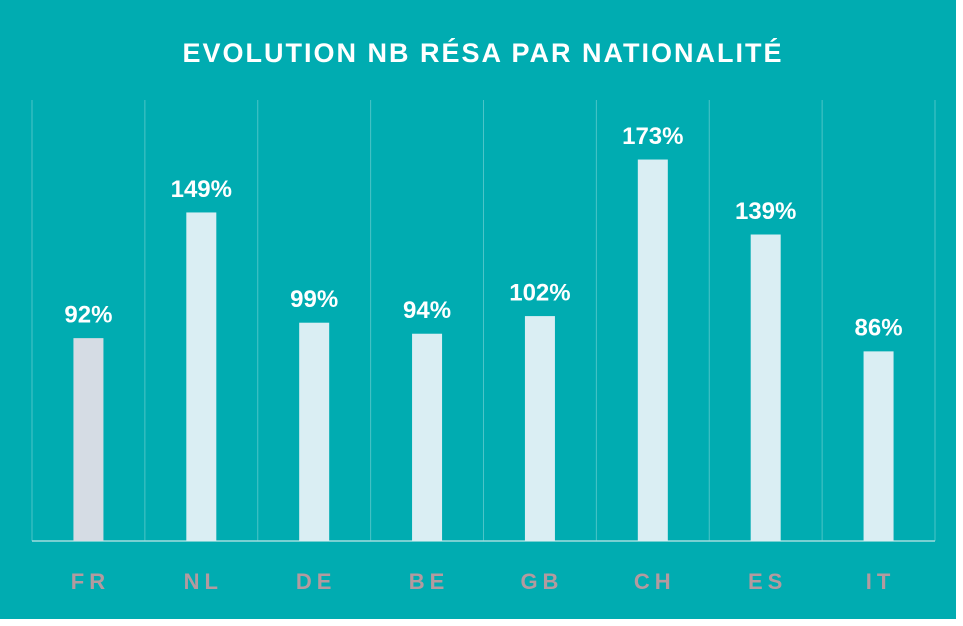  What do you see at coordinates (652, 136) in the screenshot?
I see `value-label: 173%` at bounding box center [652, 136].